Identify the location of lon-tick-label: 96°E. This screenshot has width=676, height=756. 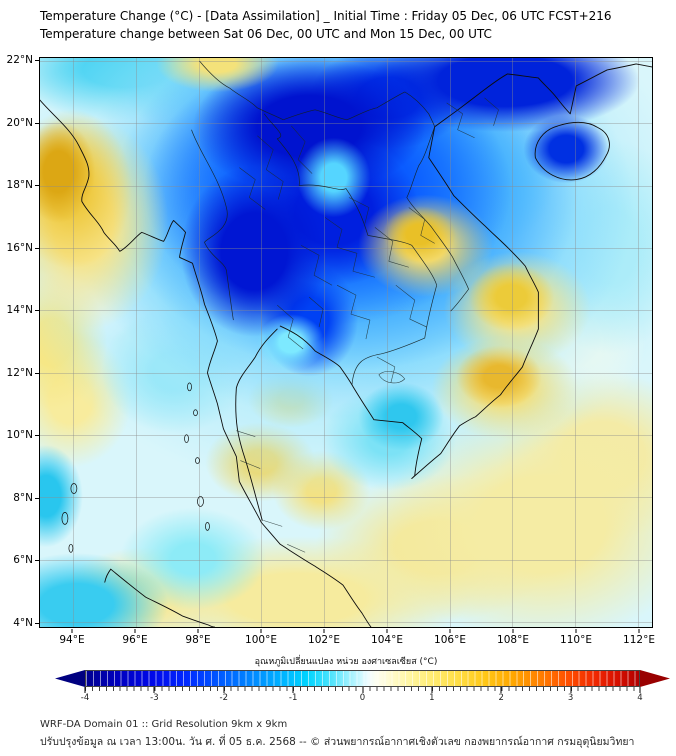
(135, 640).